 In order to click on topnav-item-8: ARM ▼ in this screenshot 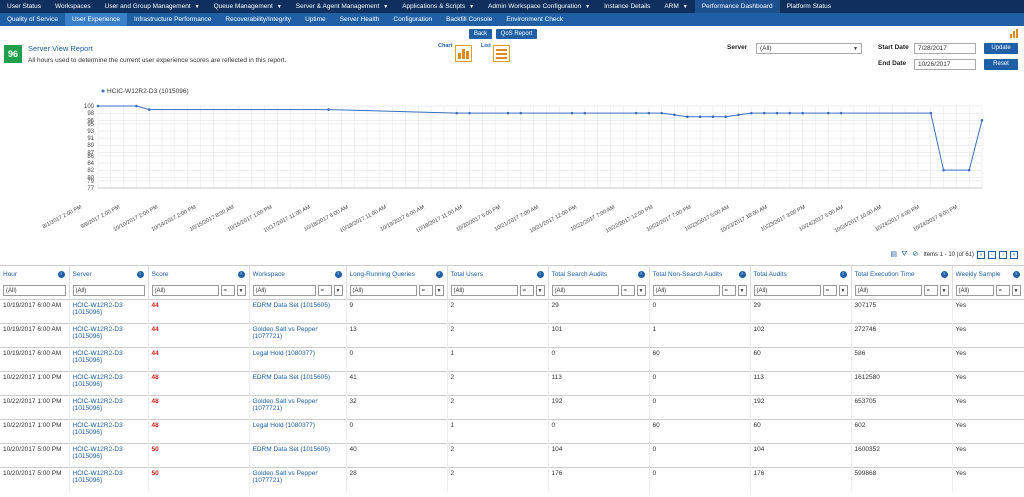, I will do `click(675, 6)`.